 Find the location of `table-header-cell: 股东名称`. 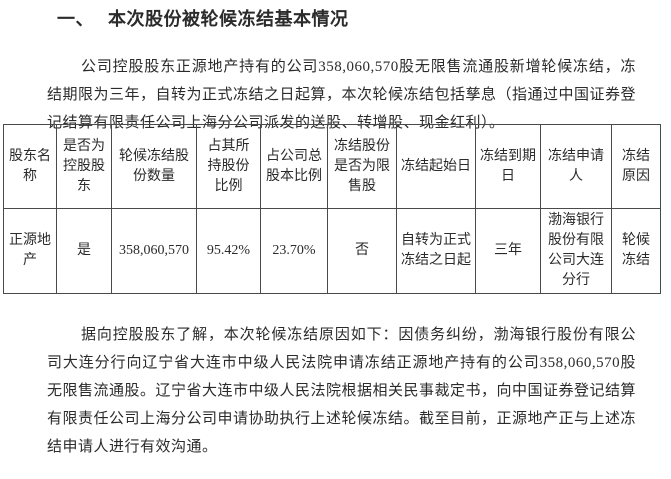

table-header-cell: 股东名称 is located at coordinates (30, 166).